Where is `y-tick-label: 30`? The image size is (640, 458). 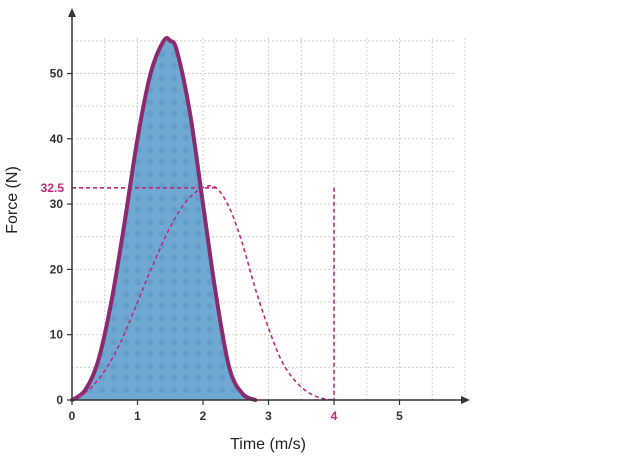
y-tick-label: 30 is located at coordinates (57, 204).